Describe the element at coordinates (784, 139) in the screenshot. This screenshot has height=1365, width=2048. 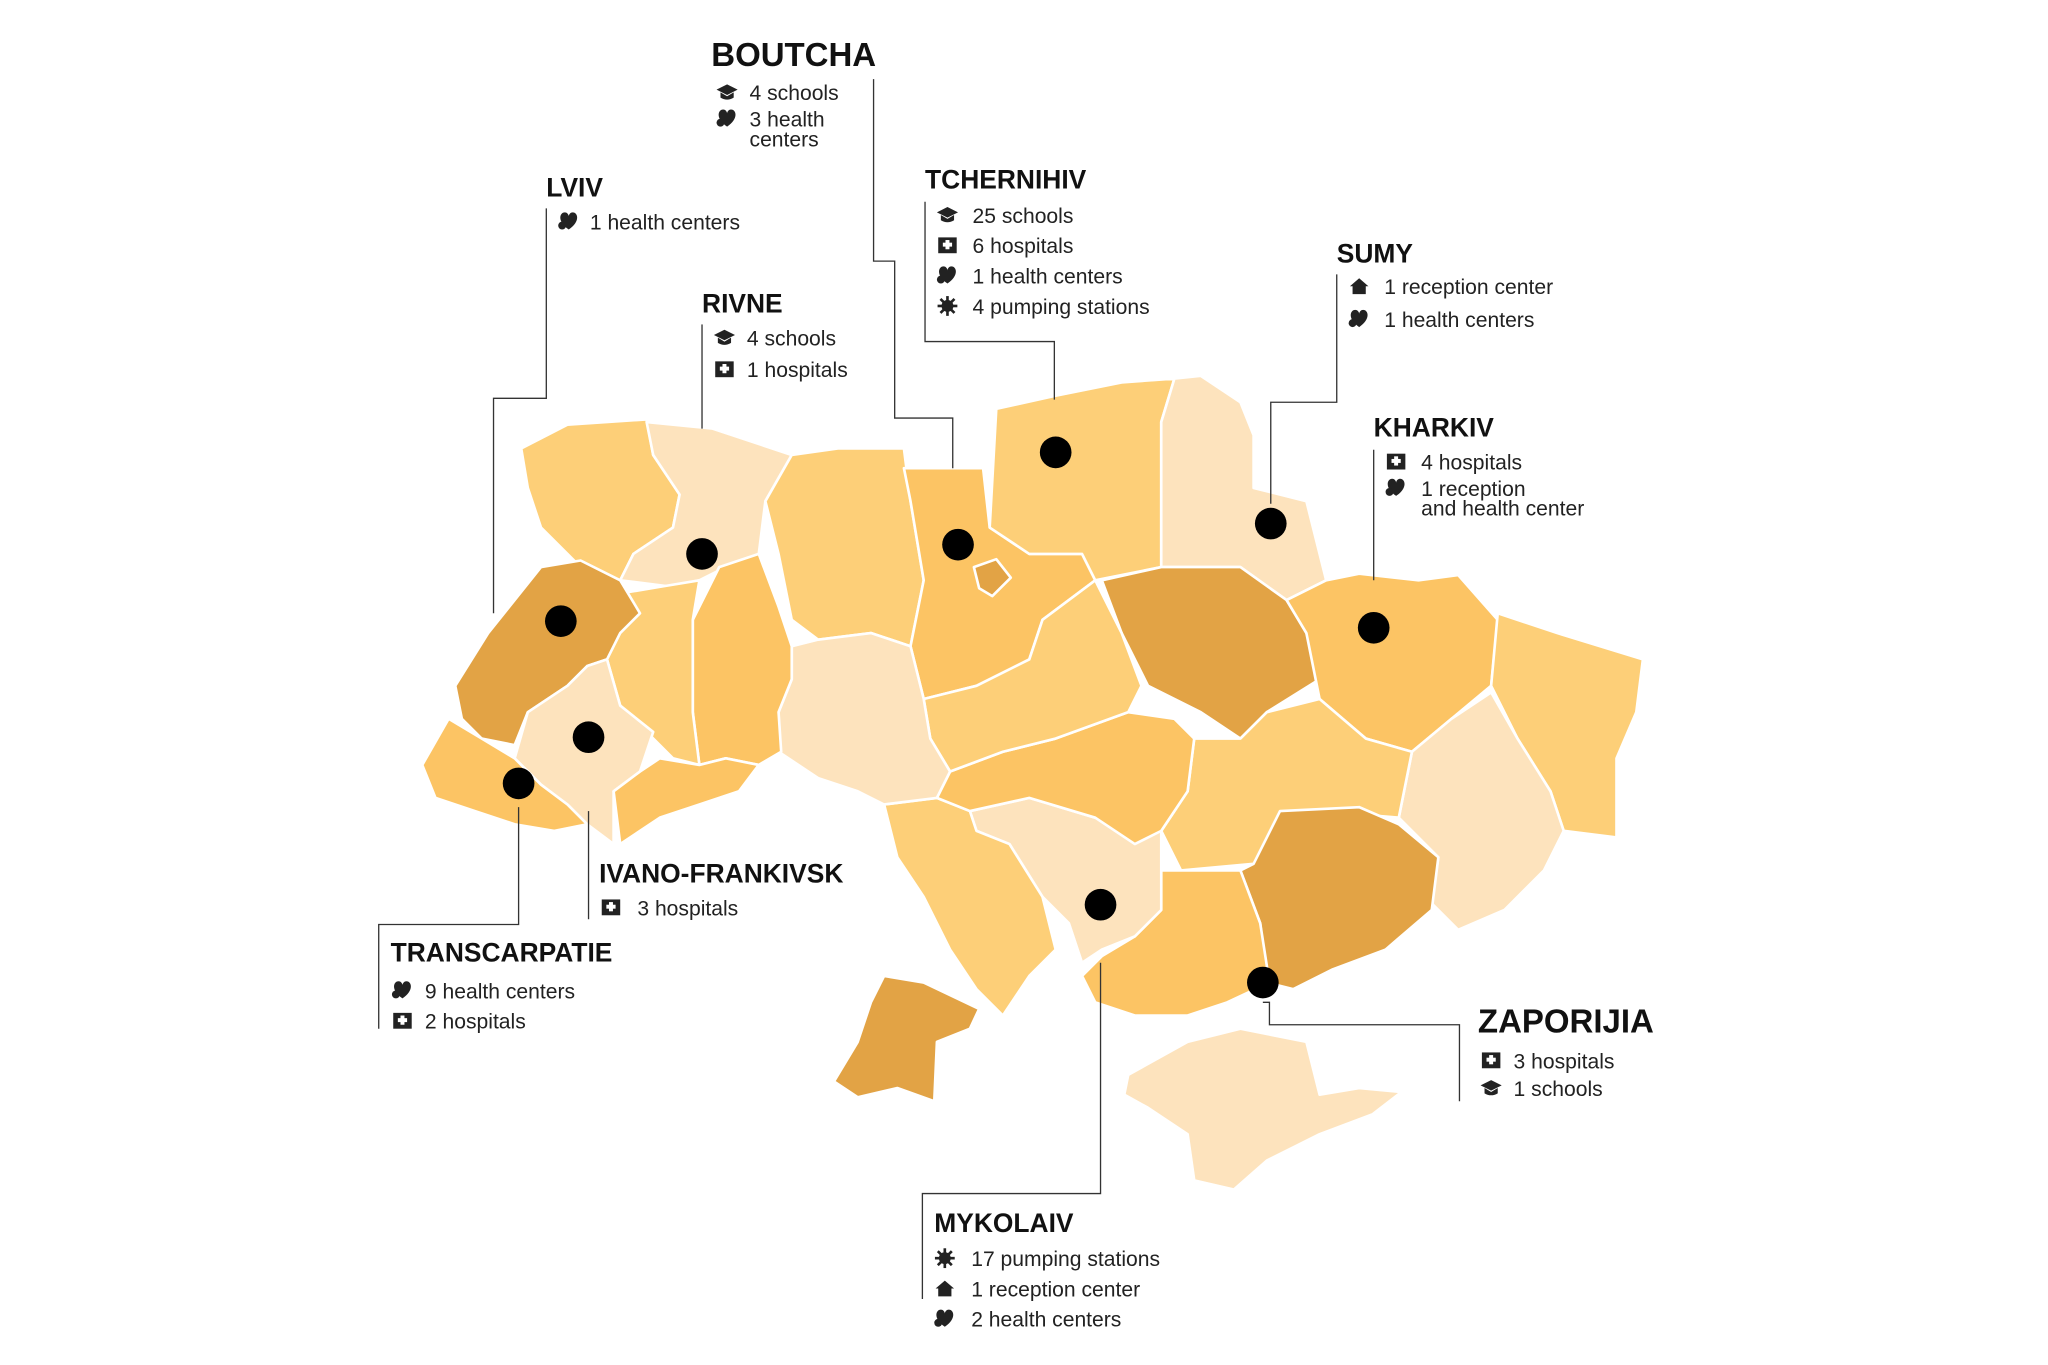
I see `stat-text: centers` at that location.